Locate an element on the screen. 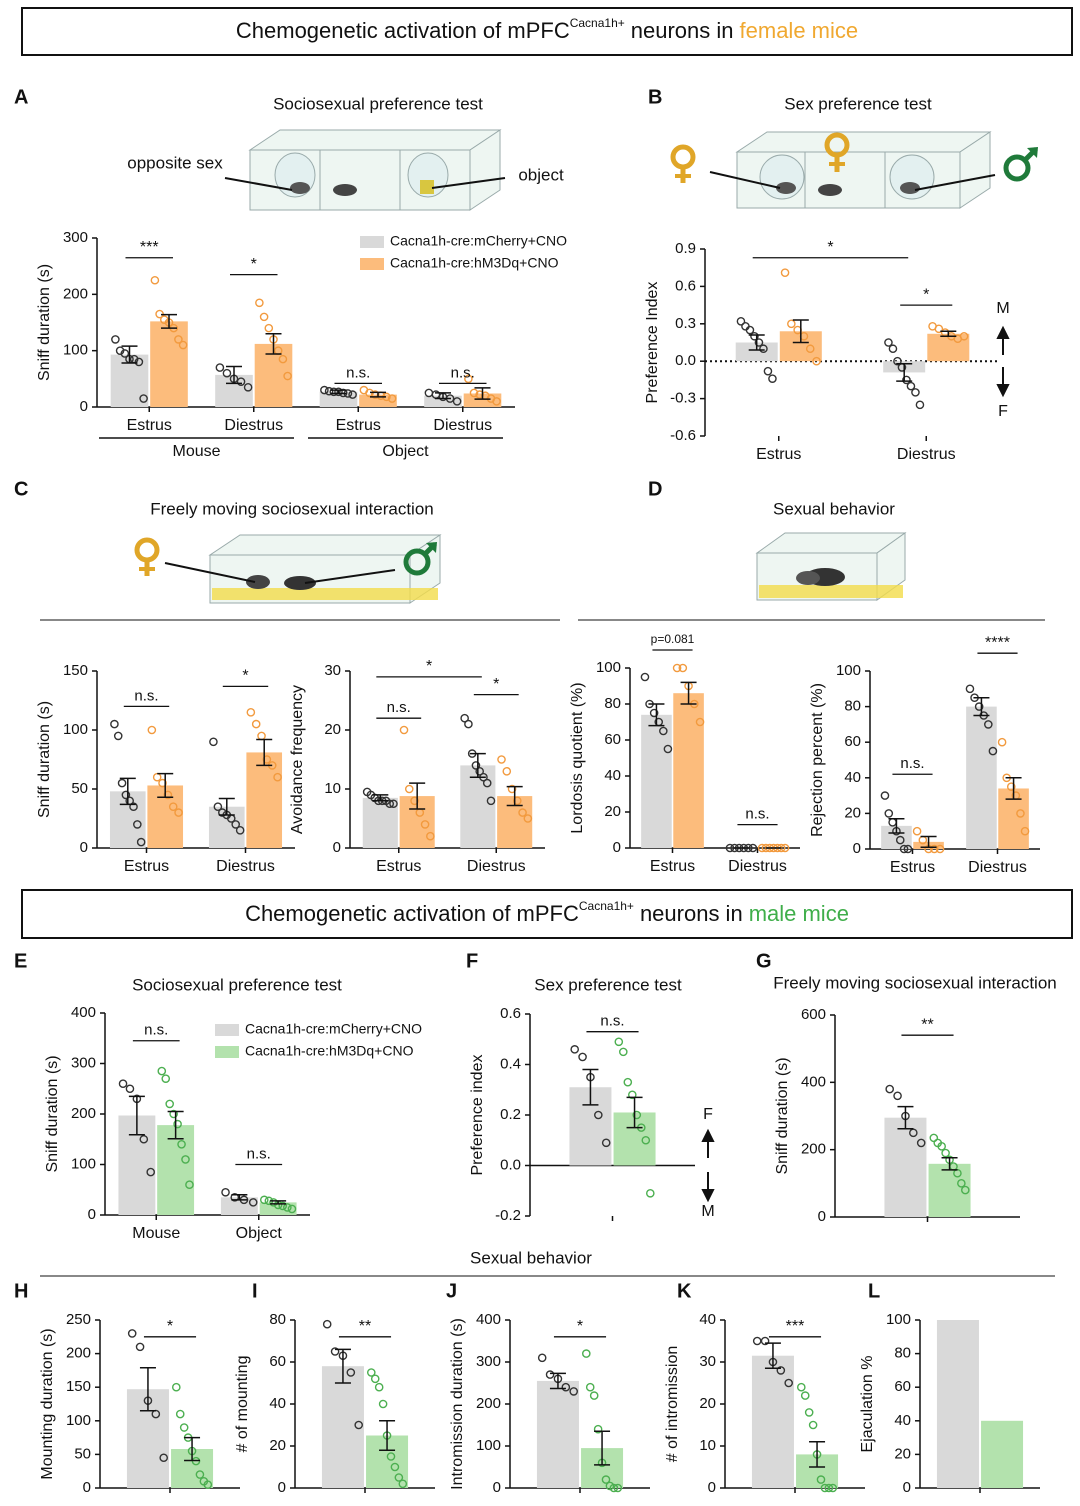 The height and width of the screenshot is (1506, 1080). y-tick-label: 200 is located at coordinates (83, 1113).